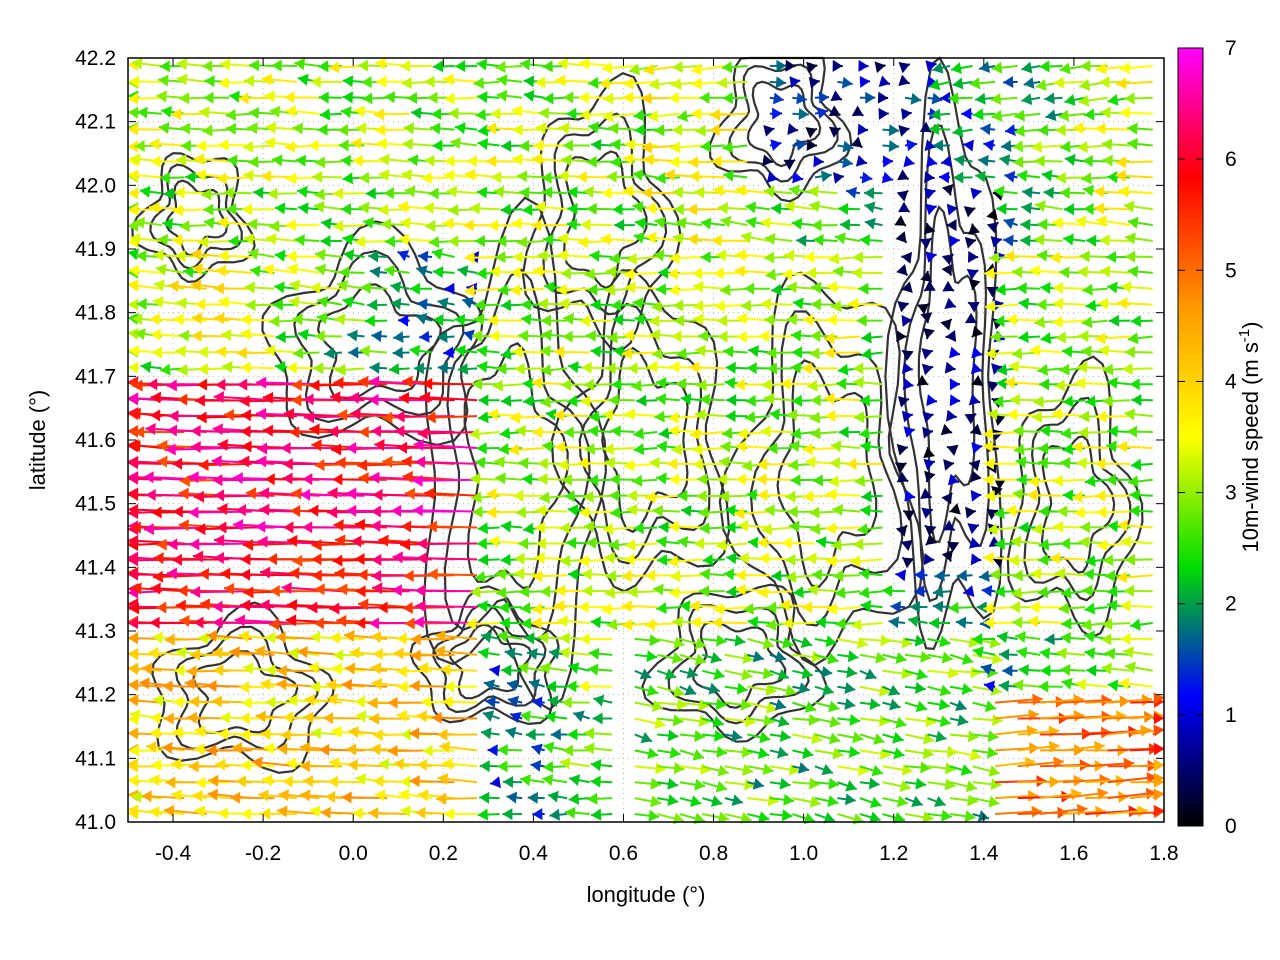  Describe the element at coordinates (1231, 493) in the screenshot. I see `colorbar-tick-label: 3` at that location.